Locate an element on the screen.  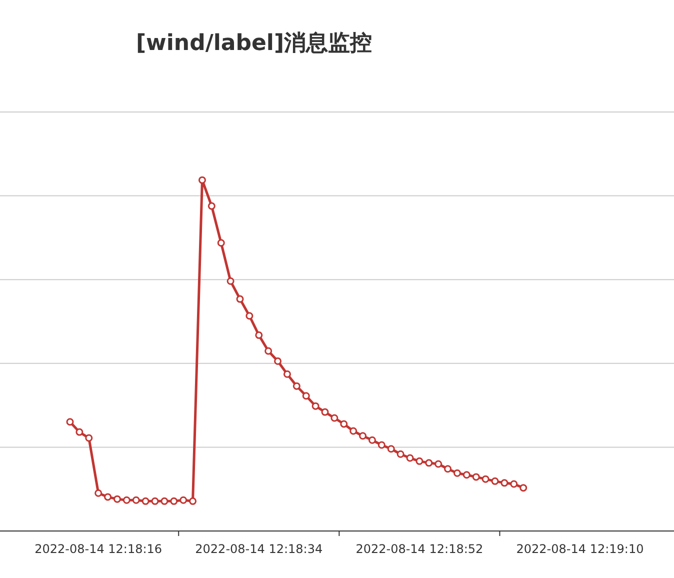
title: [wind/label]消息监控 is located at coordinates (254, 43).